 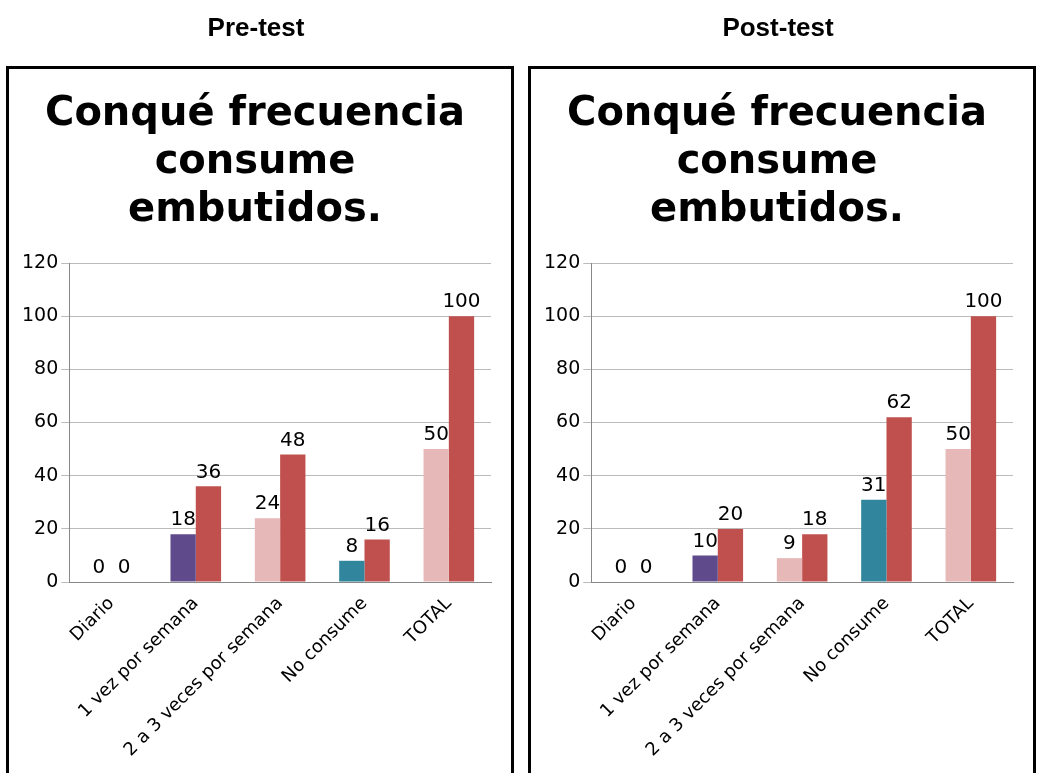 I want to click on data-label: 16, so click(x=377, y=523).